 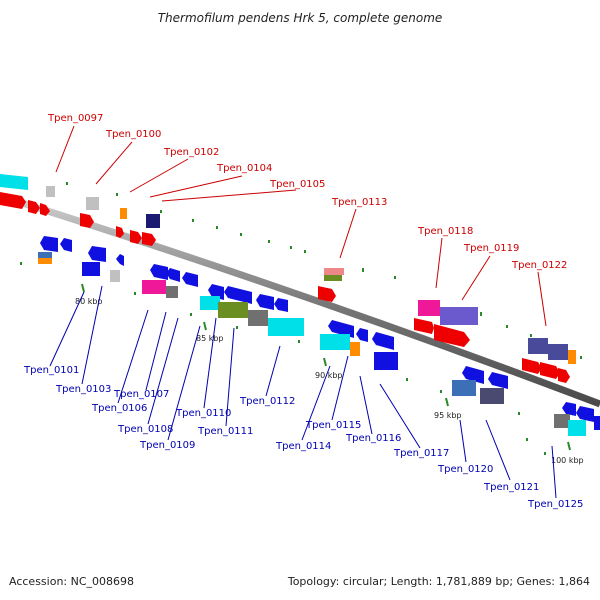 I want to click on gene-label-tpen-0109: Tpen_0109, so click(x=167, y=445).